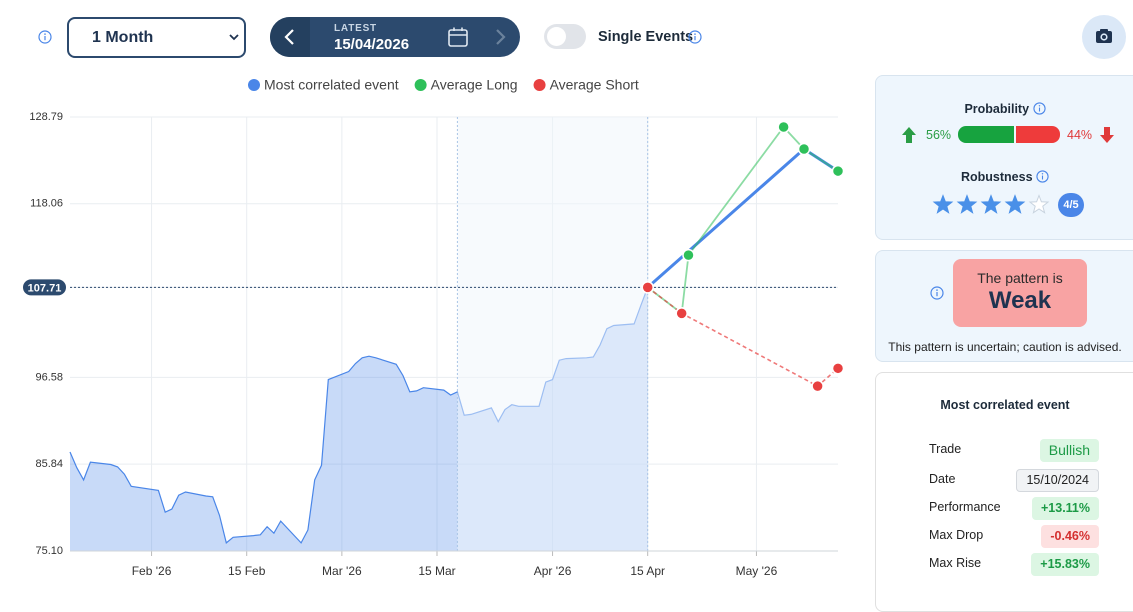 Image resolution: width=1133 pixels, height=612 pixels. Describe the element at coordinates (1065, 564) in the screenshot. I see `event-row-value: +15.83%` at that location.